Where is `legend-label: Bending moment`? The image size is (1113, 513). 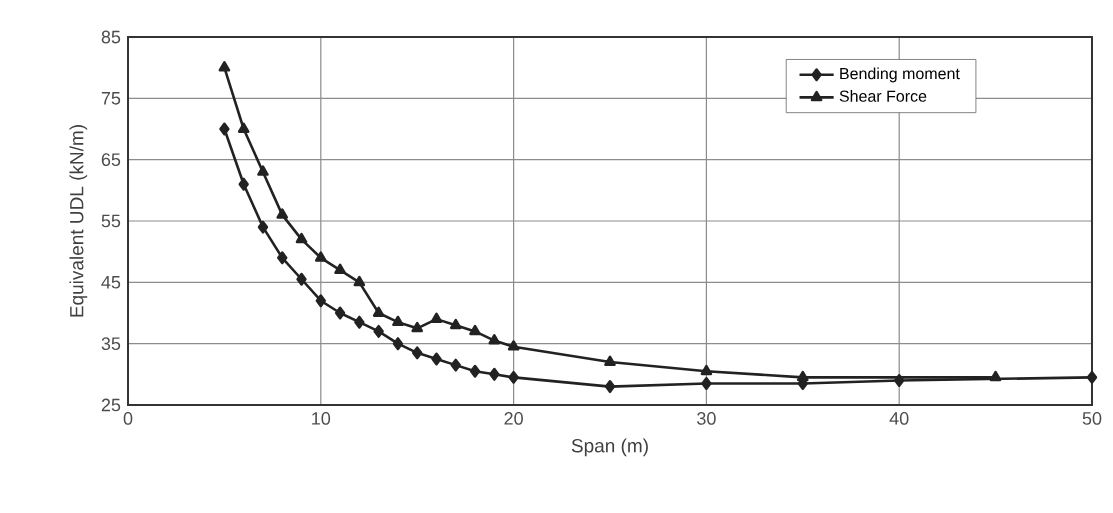 legend-label: Bending moment is located at coordinates (900, 75).